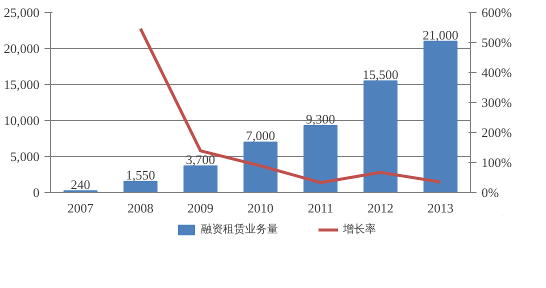 The width and height of the screenshot is (546, 288). I want to click on x-tick-label: 2008, so click(141, 208).